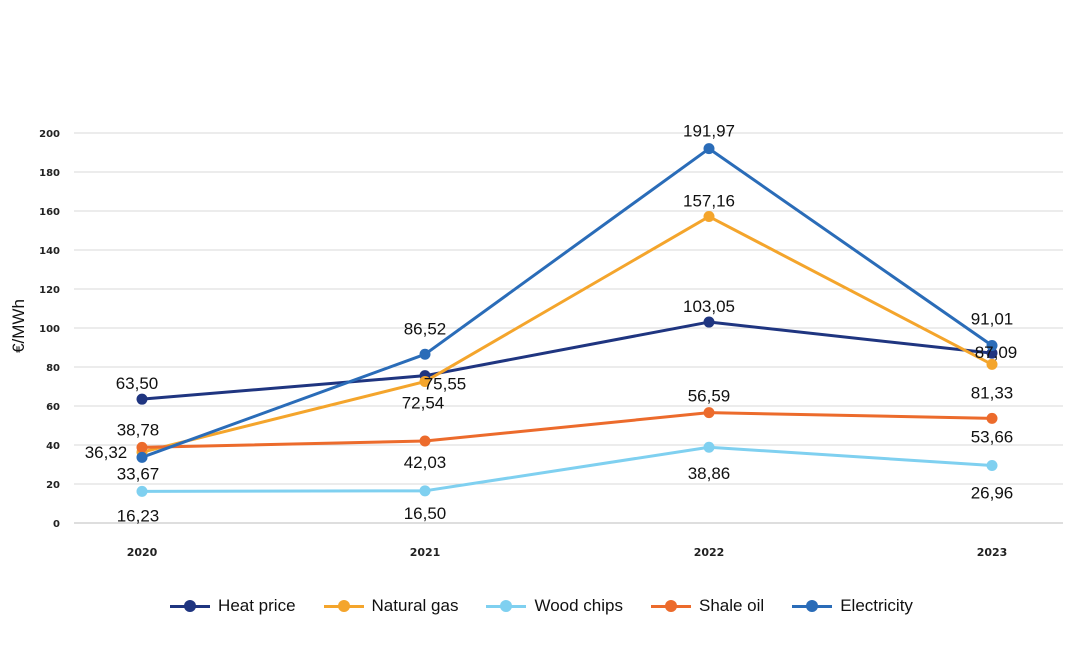 The height and width of the screenshot is (645, 1083). What do you see at coordinates (567, 469) in the screenshot?
I see `series-line-wood-chips` at bounding box center [567, 469].